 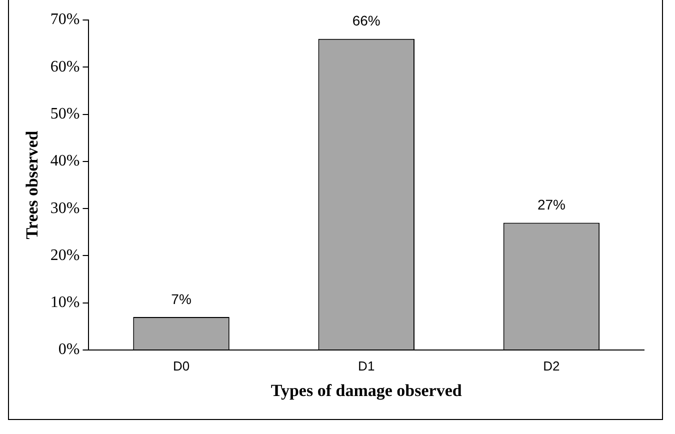 What do you see at coordinates (551, 366) in the screenshot?
I see `x-tick-label: D2` at bounding box center [551, 366].